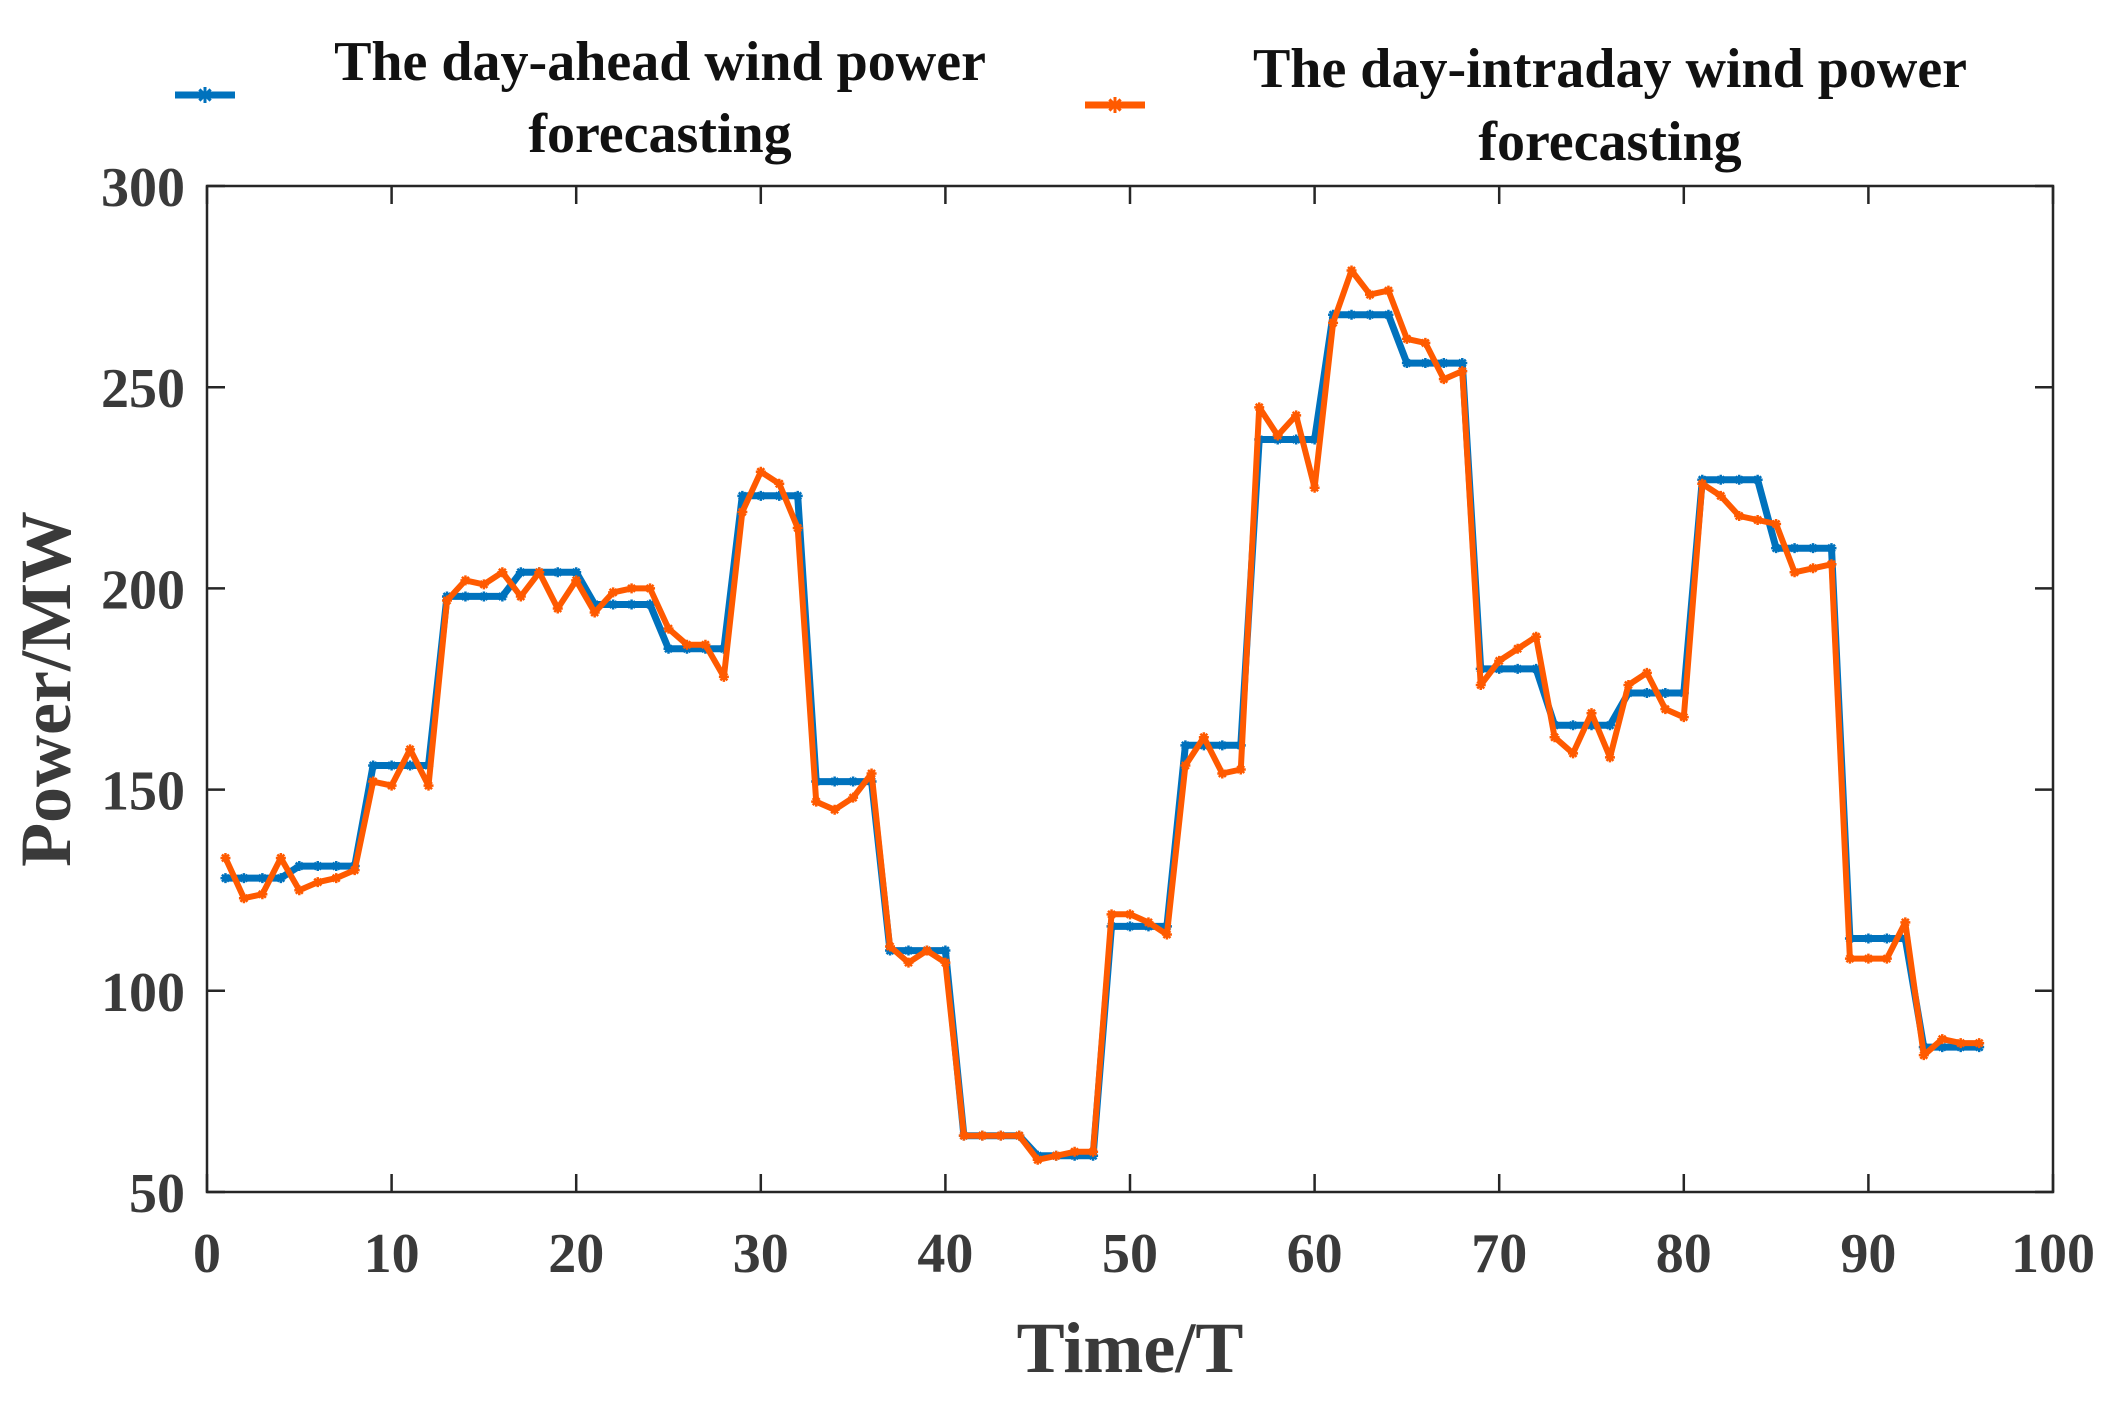  What do you see at coordinates (46, 689) in the screenshot?
I see `y-axis-label: Power/MW` at bounding box center [46, 689].